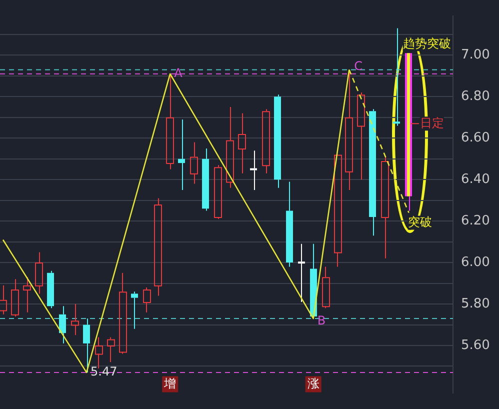  Describe the element at coordinates (475, 138) in the screenshot. I see `y-tick-label: 6.60` at that location.